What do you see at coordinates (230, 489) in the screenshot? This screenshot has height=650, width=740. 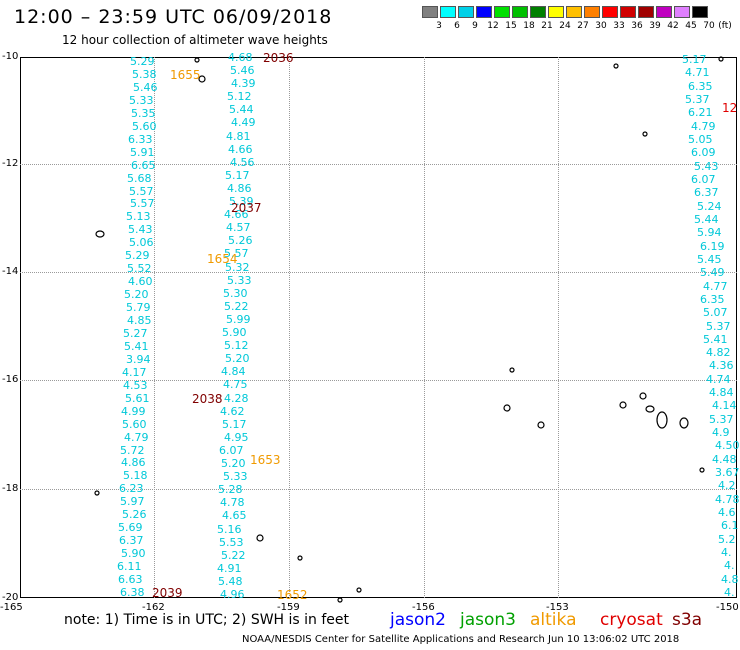 I see `swh-value: 5.28` at bounding box center [230, 489].